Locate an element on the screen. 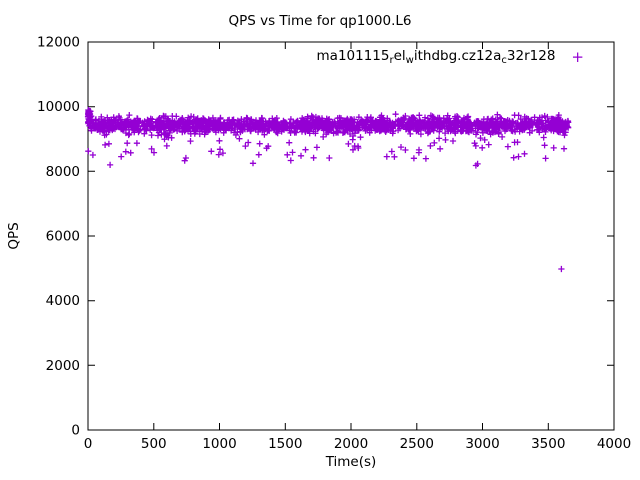 This screenshot has width=640, height=480. svg-text: 10000 is located at coordinates (58, 107).